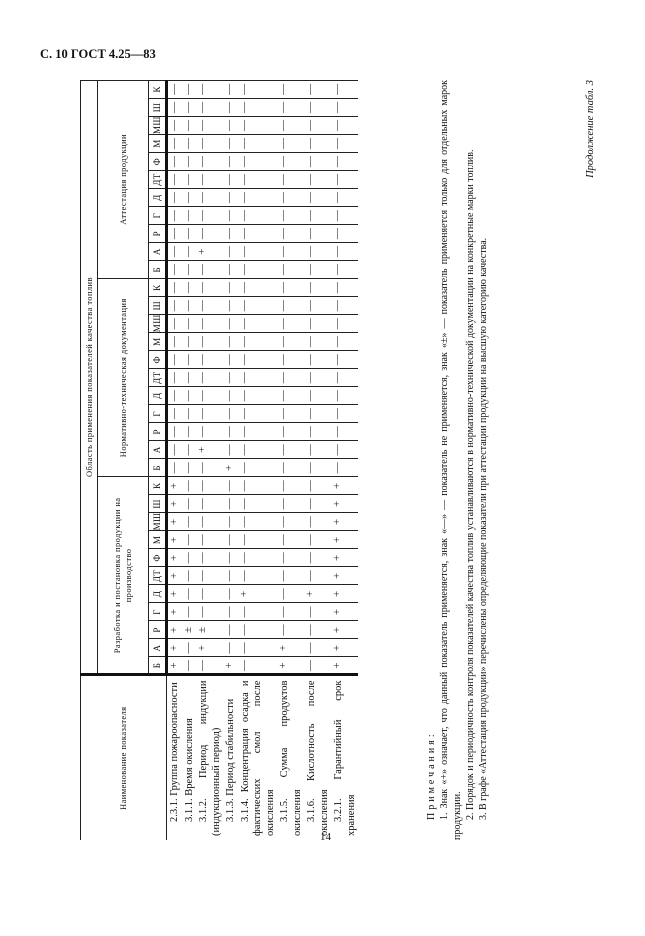 The image size is (645, 936). I want to click on table-continuation-label: Продолжение табл. 3, so click(590, 129).